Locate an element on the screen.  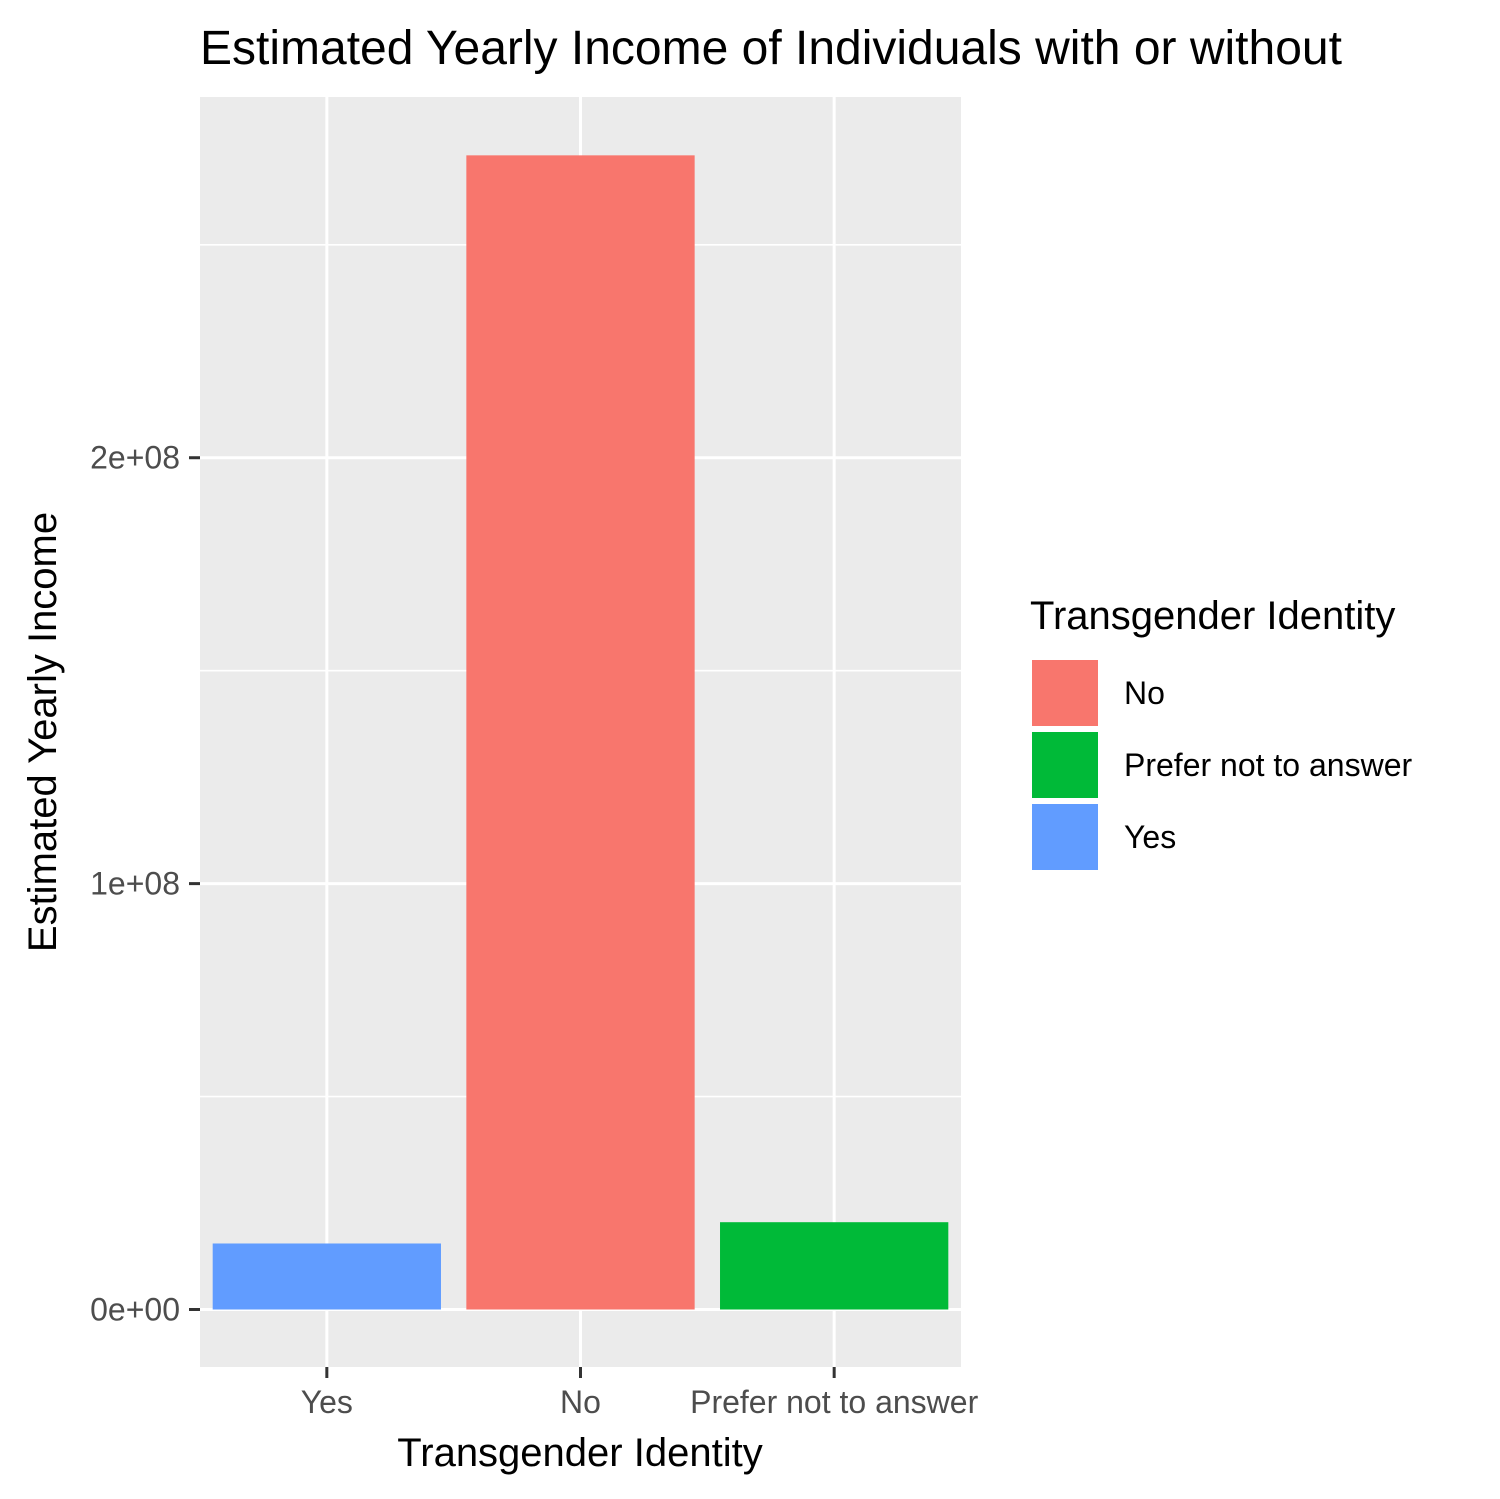
x-tick-label: Yes is located at coordinates (327, 1402).